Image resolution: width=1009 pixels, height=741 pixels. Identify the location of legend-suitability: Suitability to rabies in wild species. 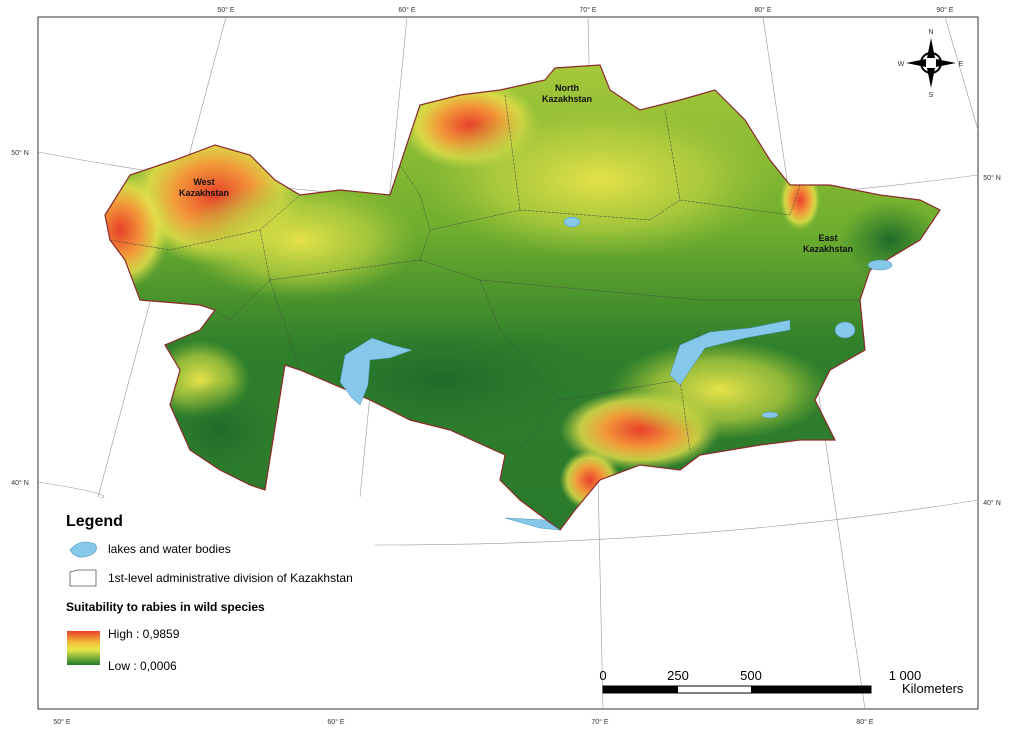
(165, 607).